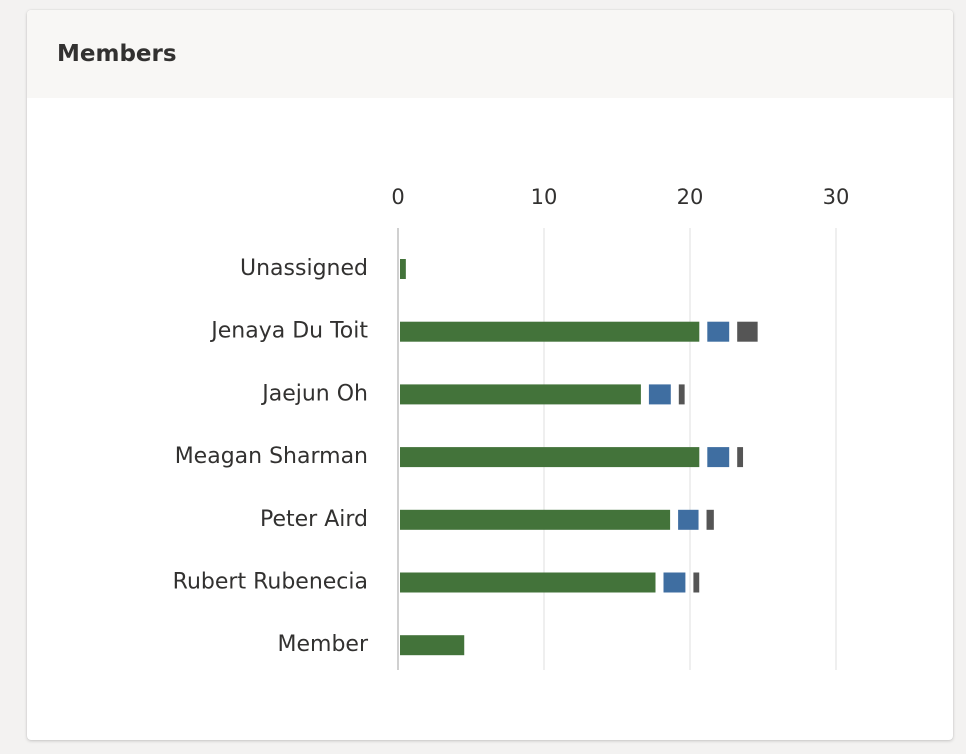 The image size is (966, 754). I want to click on category-label: Rubert Rubenecia, so click(270, 582).